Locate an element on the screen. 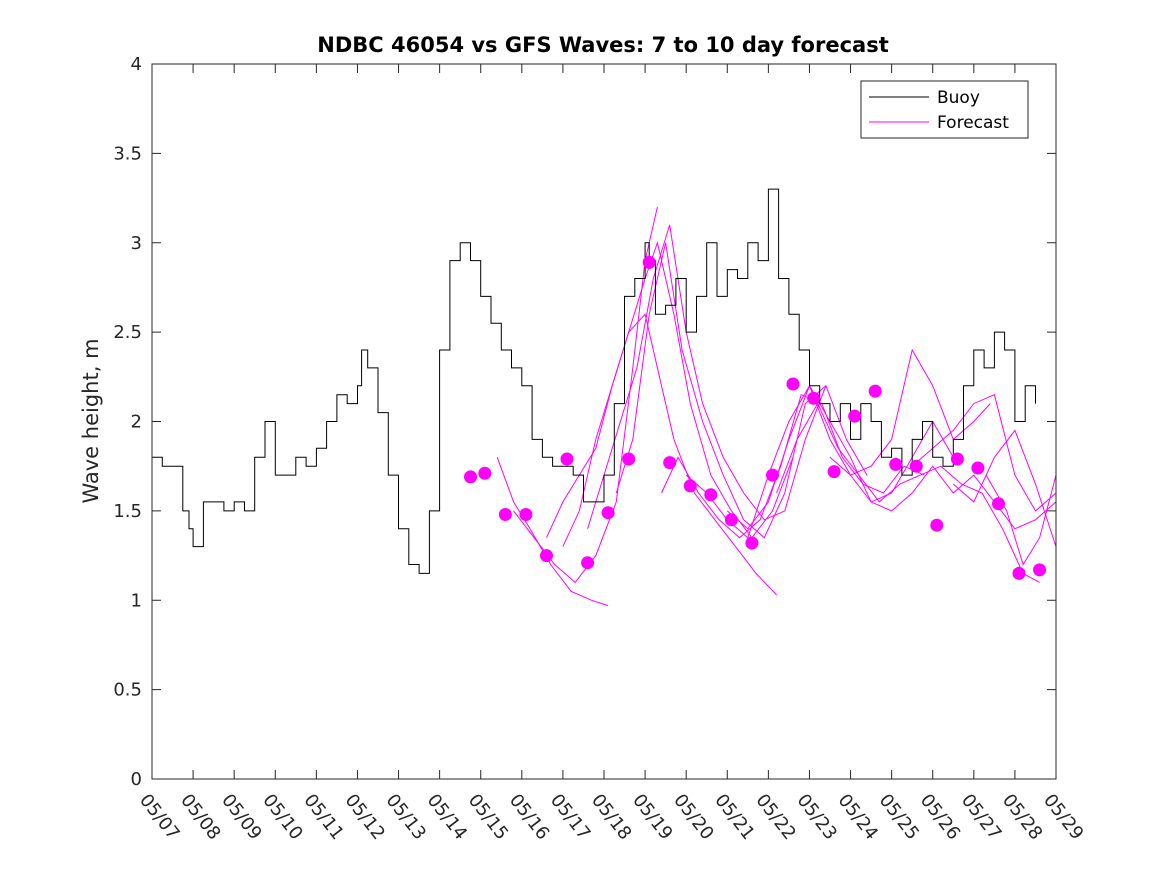 Image resolution: width=1167 pixels, height=875 pixels. y-tick-label: 3 is located at coordinates (136, 243).